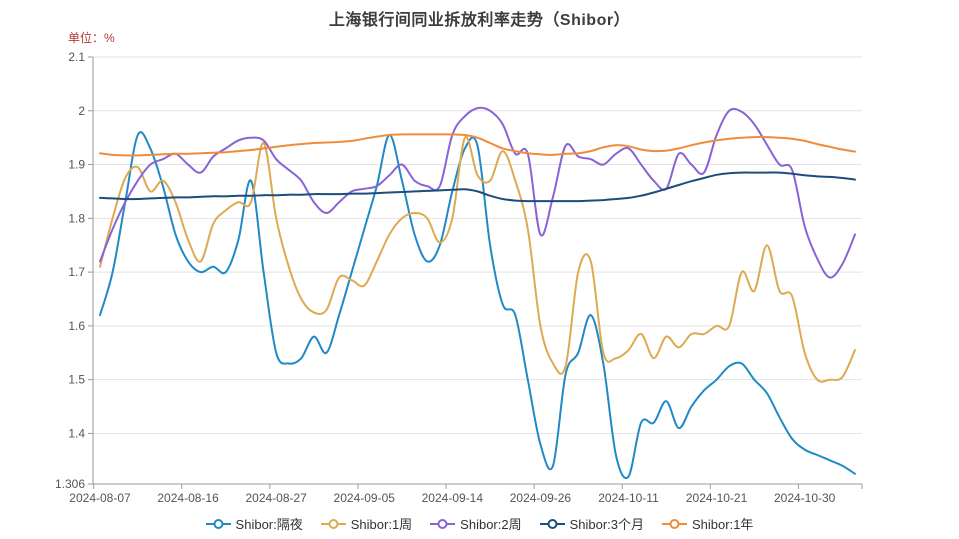 The height and width of the screenshot is (539, 959). I want to click on legend-item-0: Shibor:隔夜, so click(254, 523).